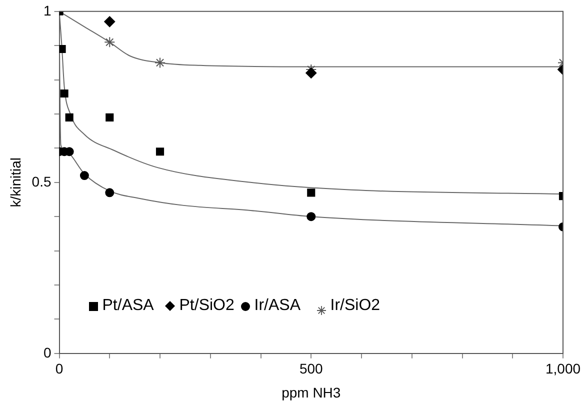 The image size is (585, 408). I want to click on x-tick-label: 500, so click(311, 368).